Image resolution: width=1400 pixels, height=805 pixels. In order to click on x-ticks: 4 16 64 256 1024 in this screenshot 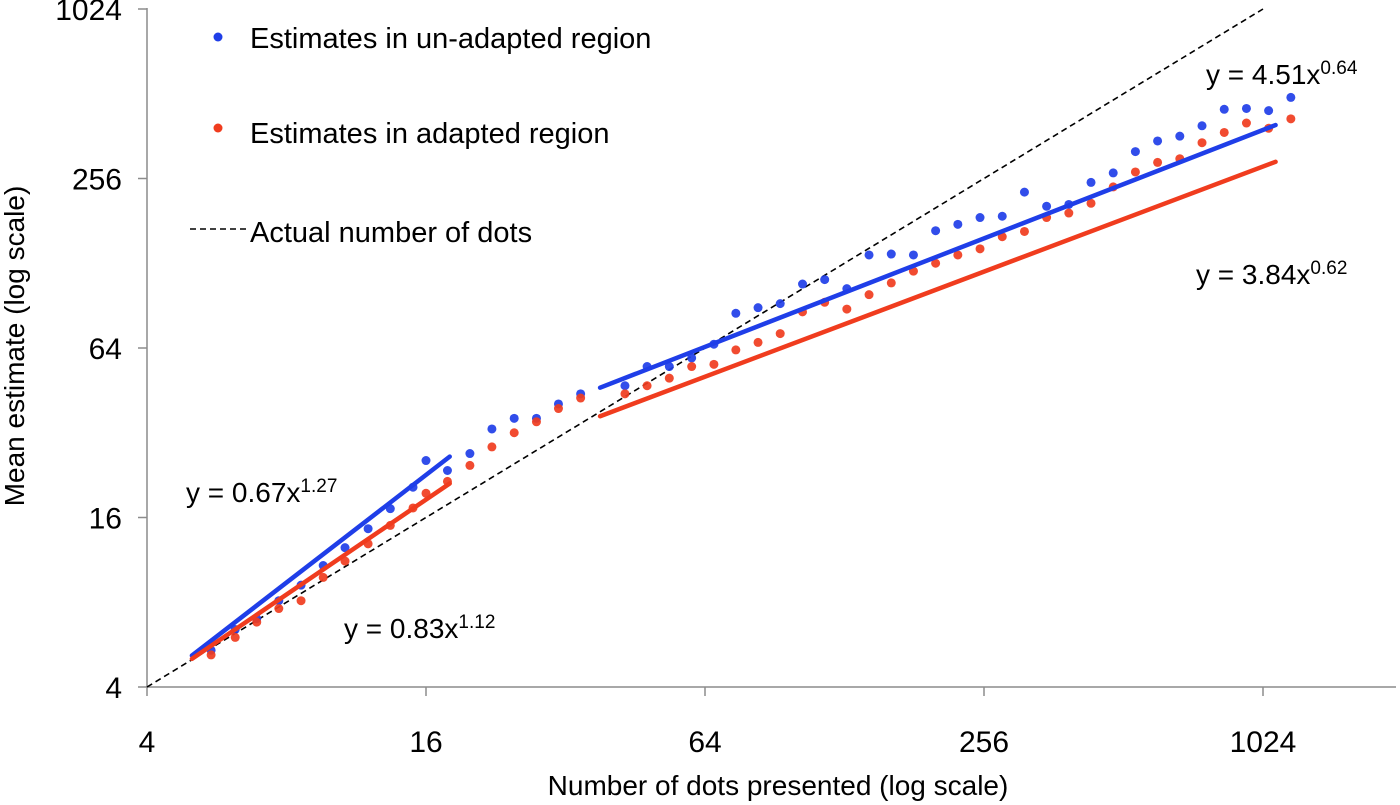, I will do `click(718, 723)`.